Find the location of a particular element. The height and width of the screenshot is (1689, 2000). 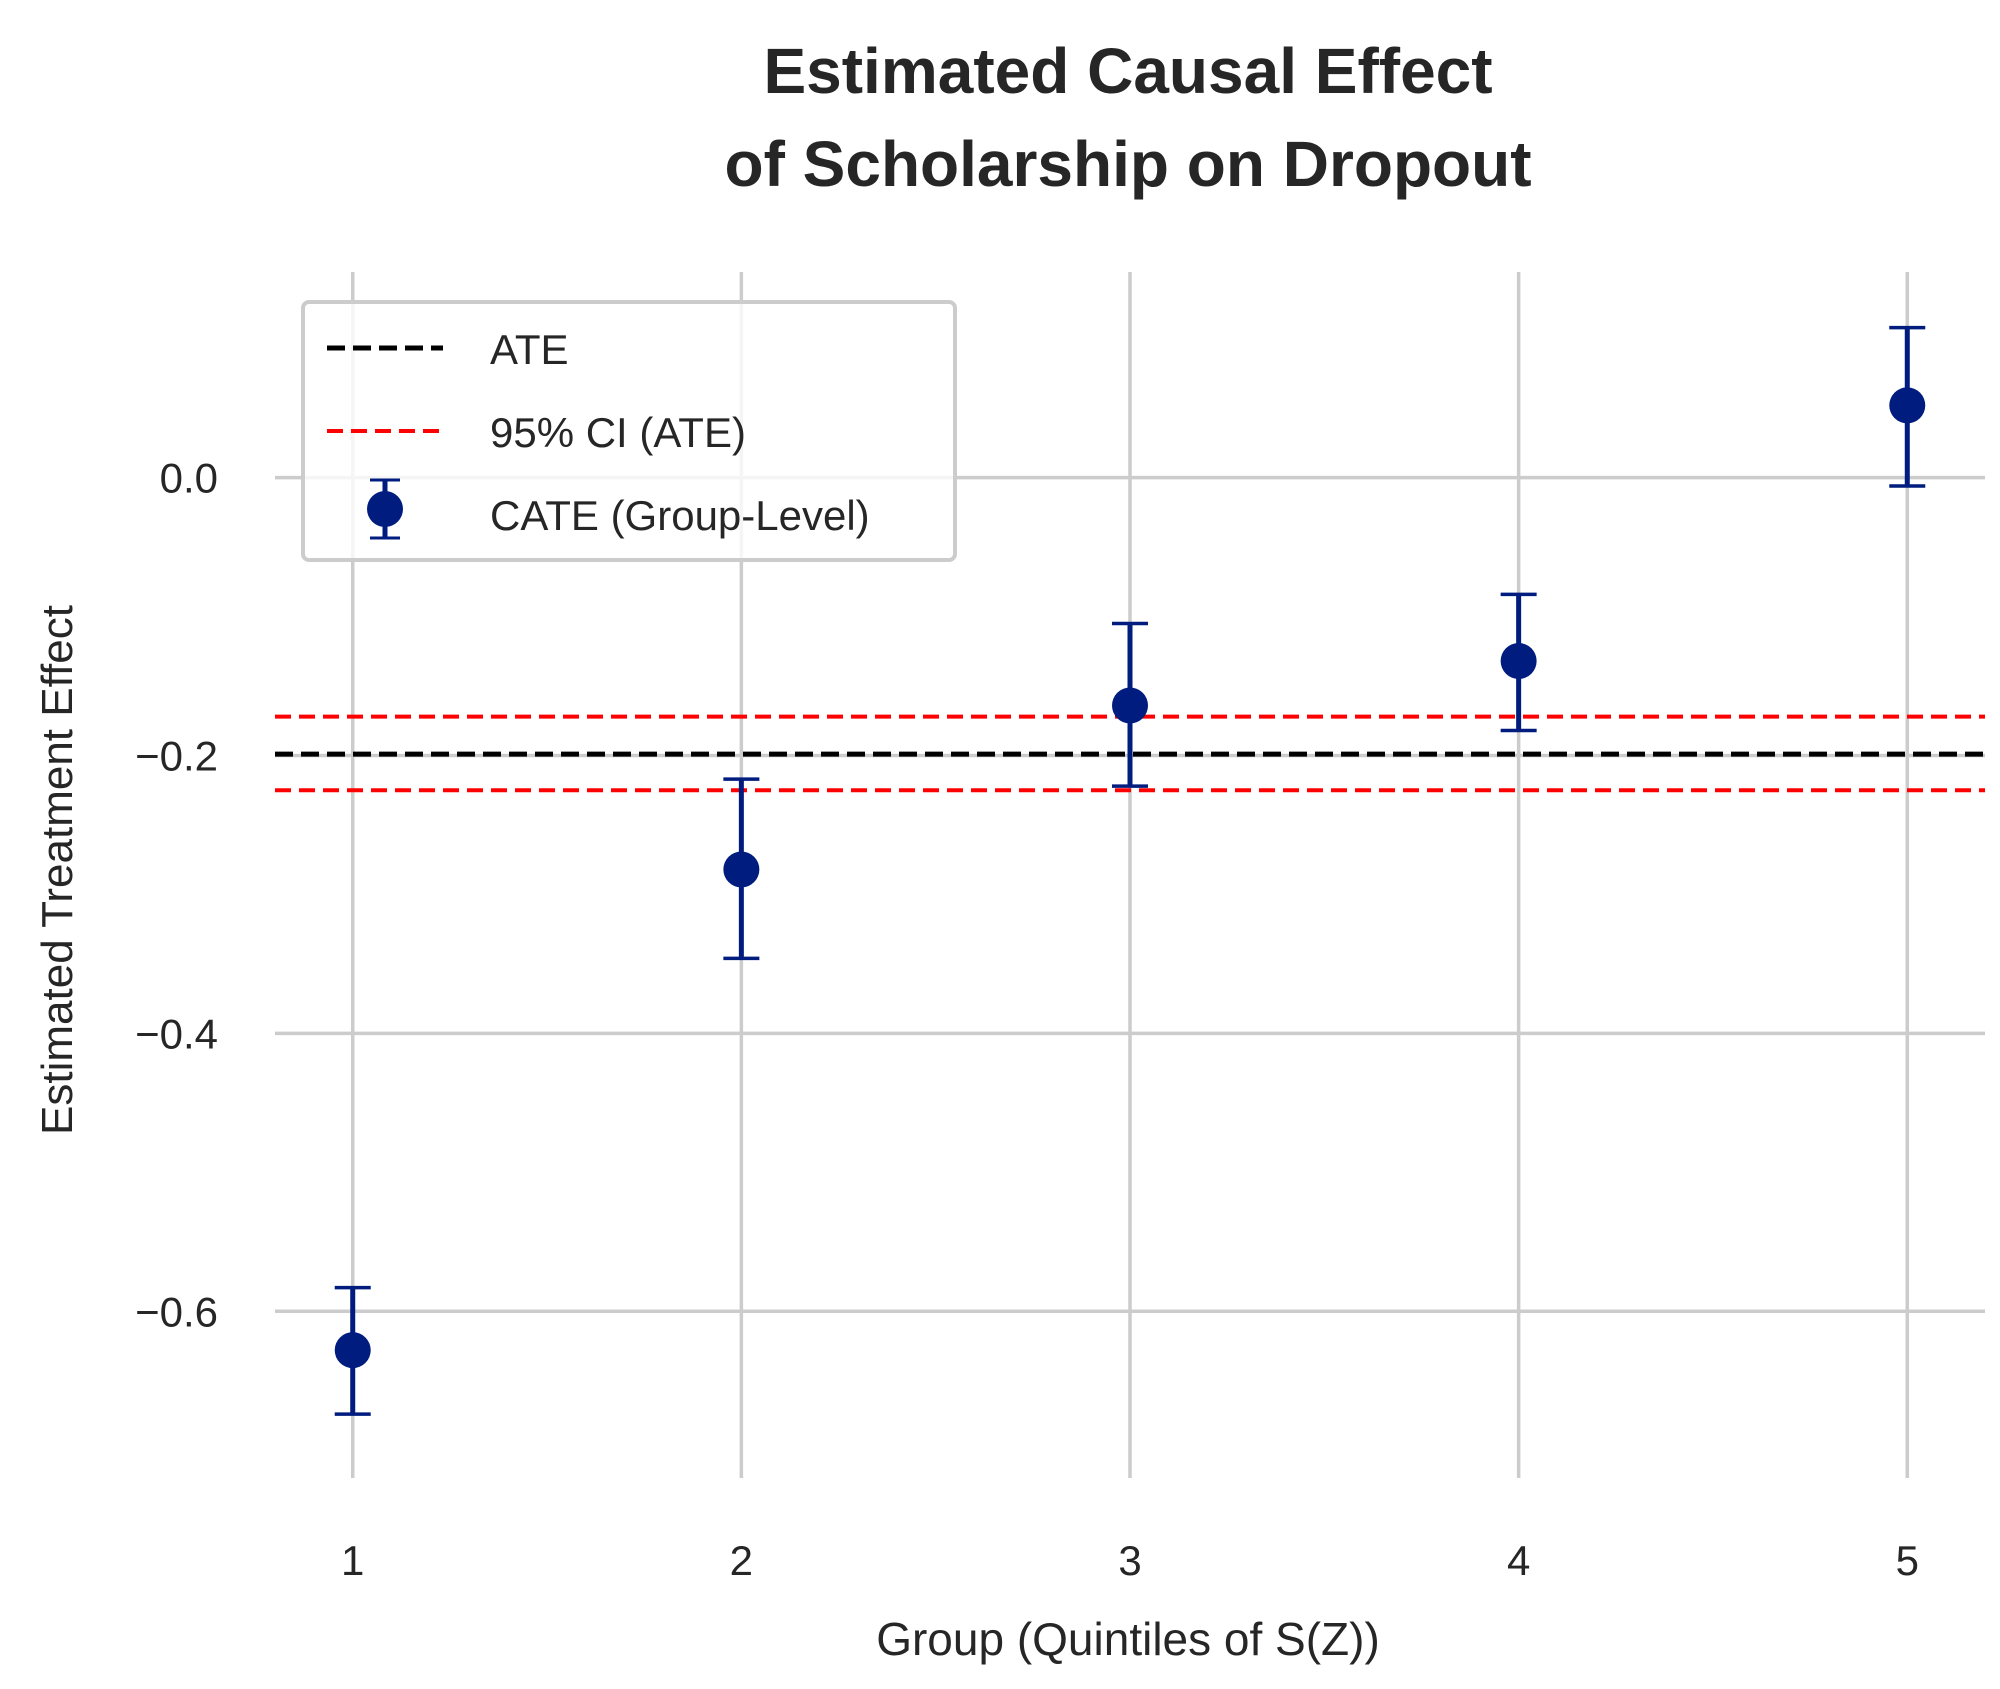

y-axis-label: Estimated Treatment Effect is located at coordinates (57, 870).